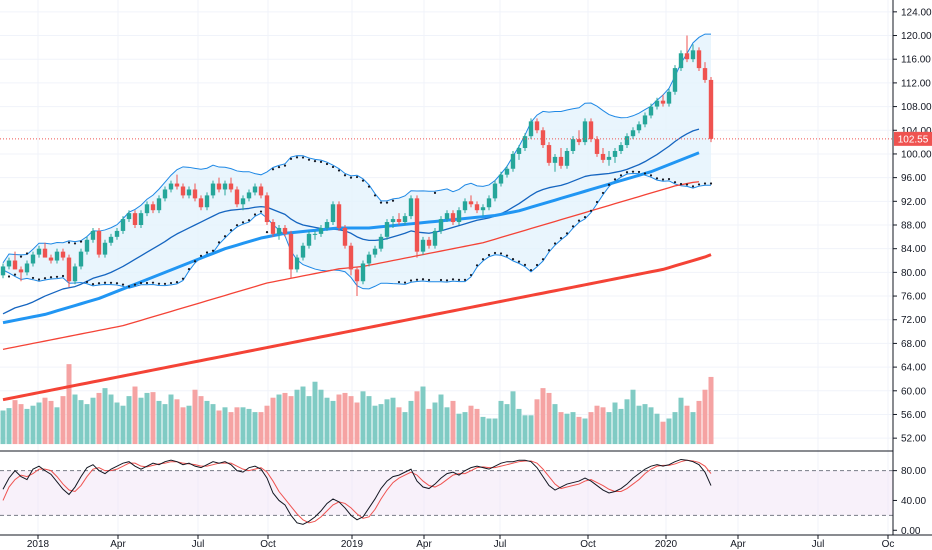 The image size is (932, 550). I want to click on price-tick-label: 52.00, so click(913, 439).